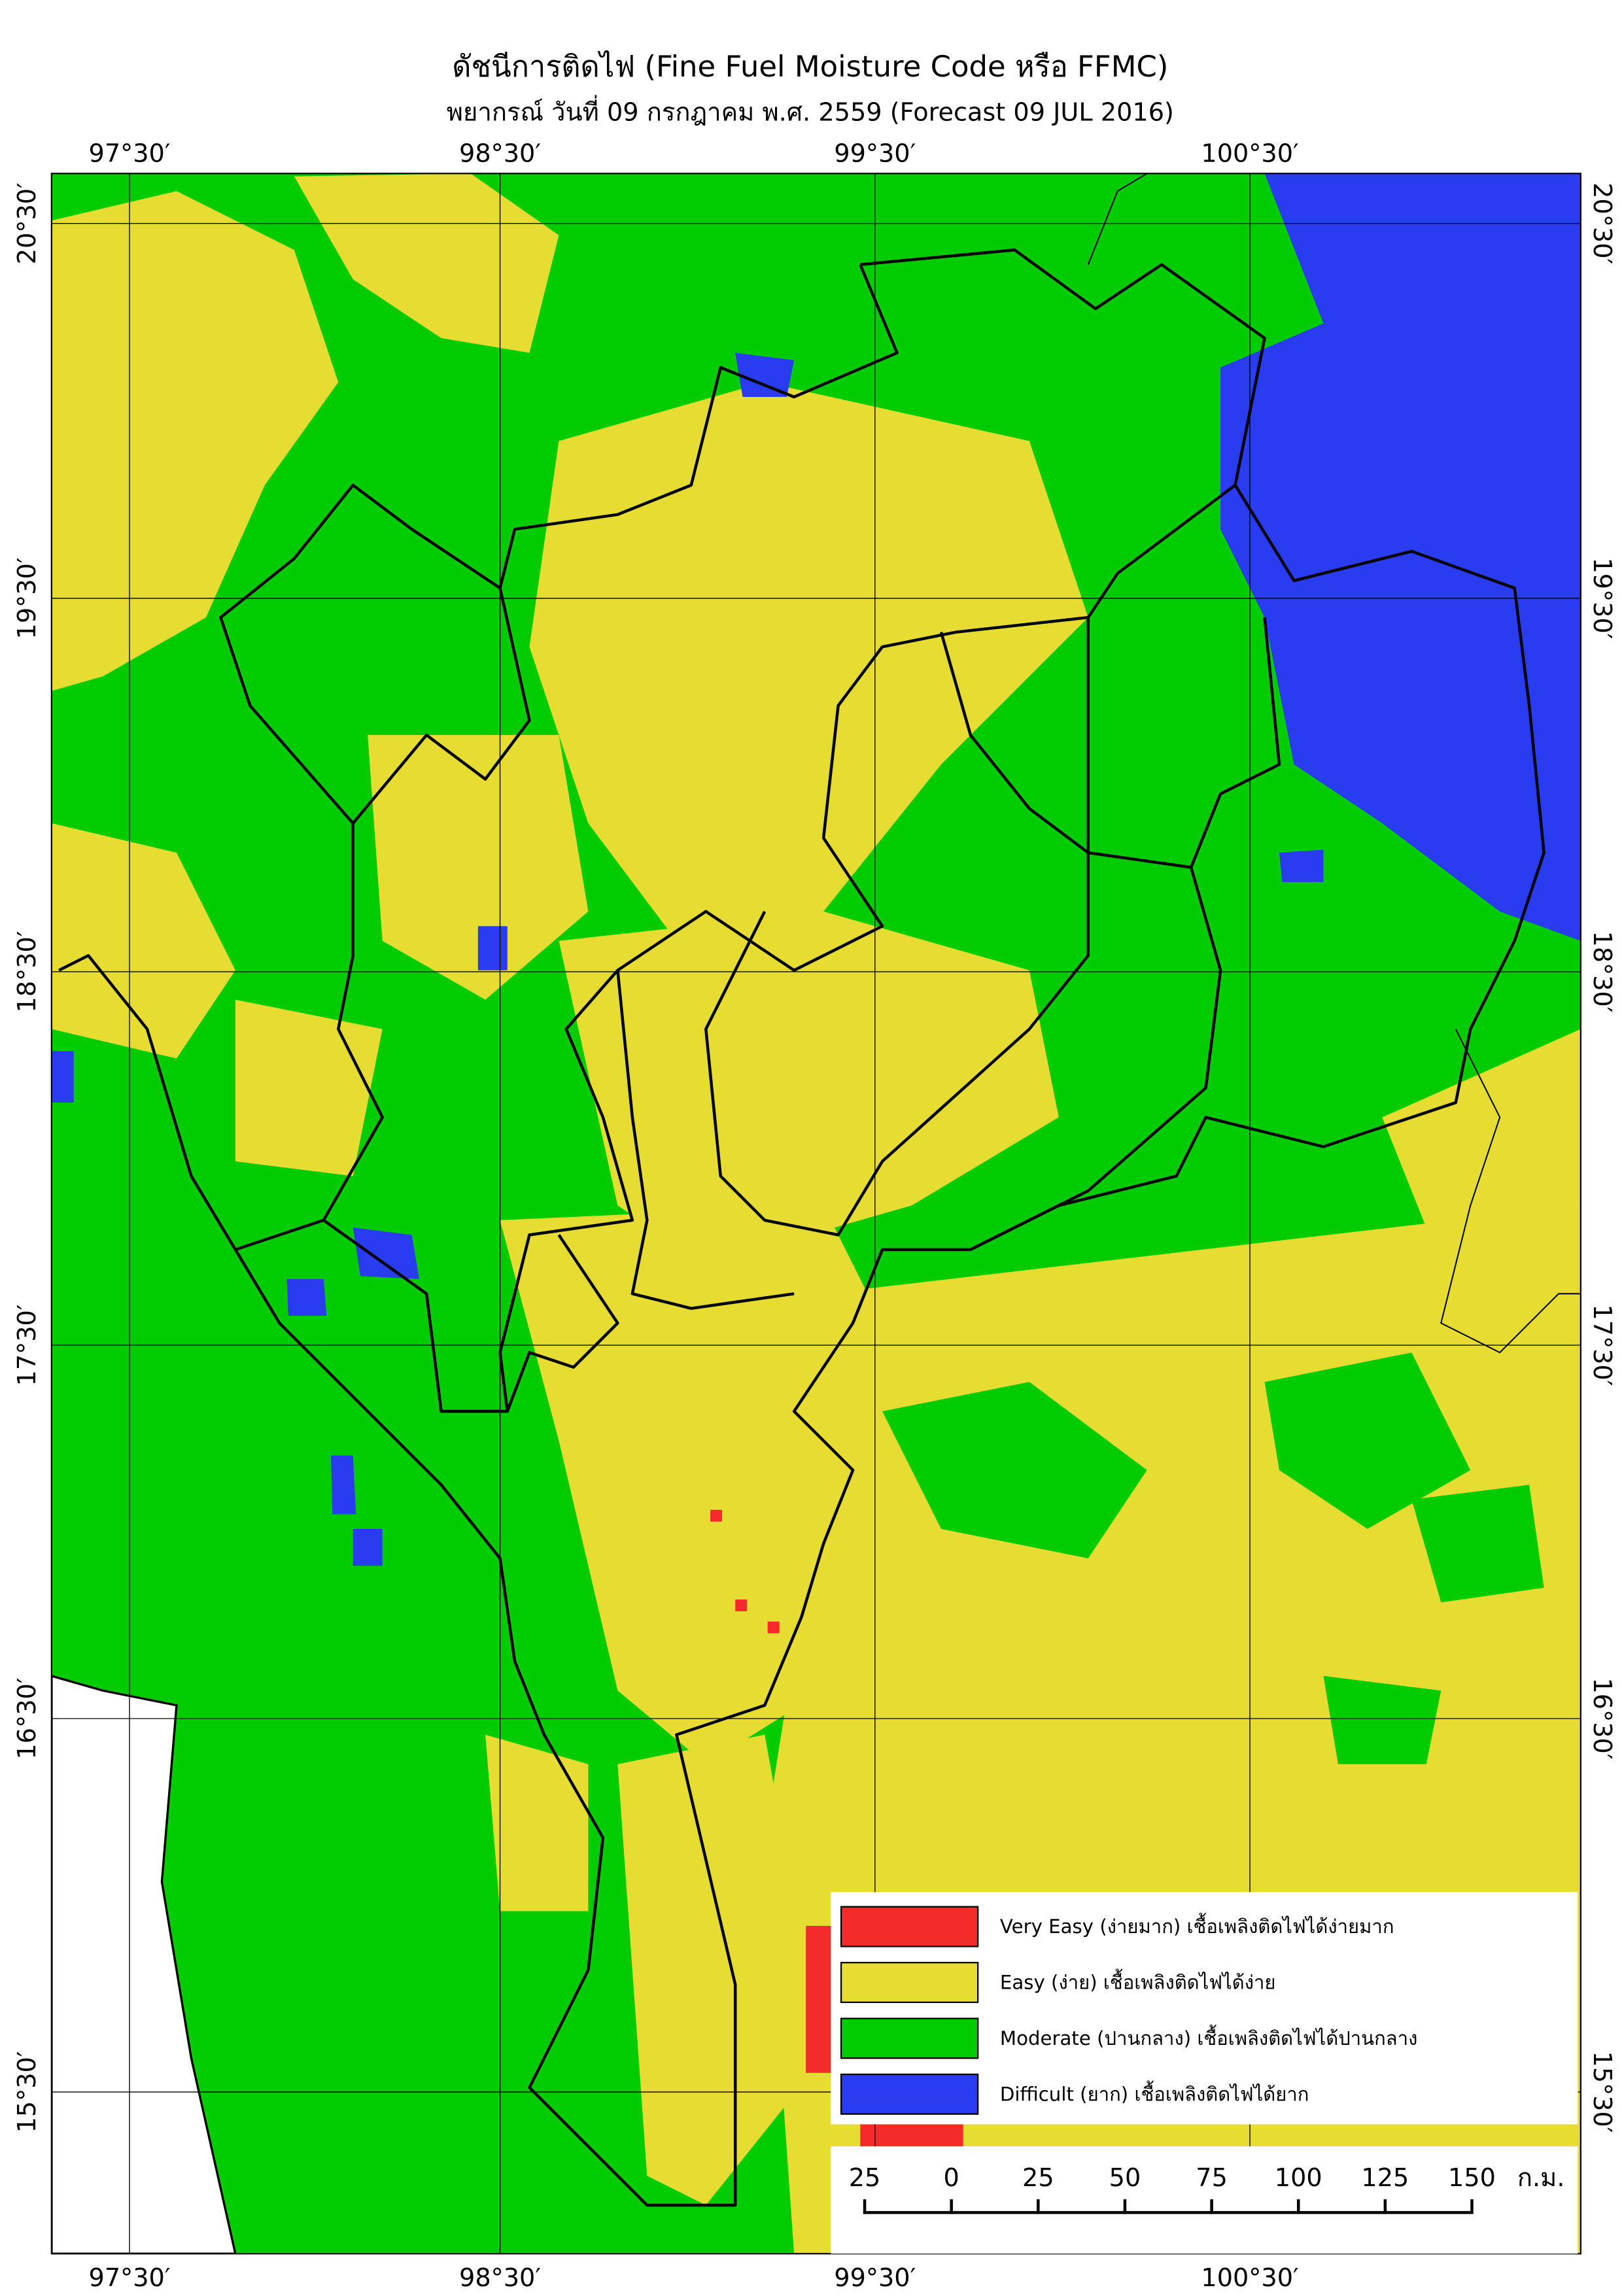 Image resolution: width=1622 pixels, height=2296 pixels. Describe the element at coordinates (1601, 1345) in the screenshot. I see `lat-label-right: 17°30′` at that location.